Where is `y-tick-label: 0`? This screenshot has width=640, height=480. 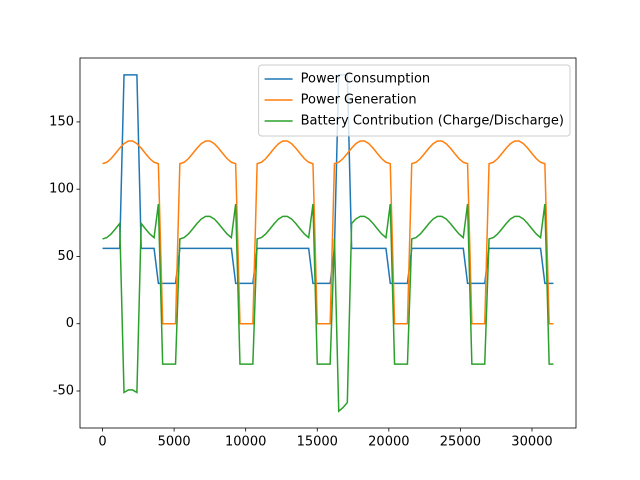 y-tick-label: 0 is located at coordinates (70, 323).